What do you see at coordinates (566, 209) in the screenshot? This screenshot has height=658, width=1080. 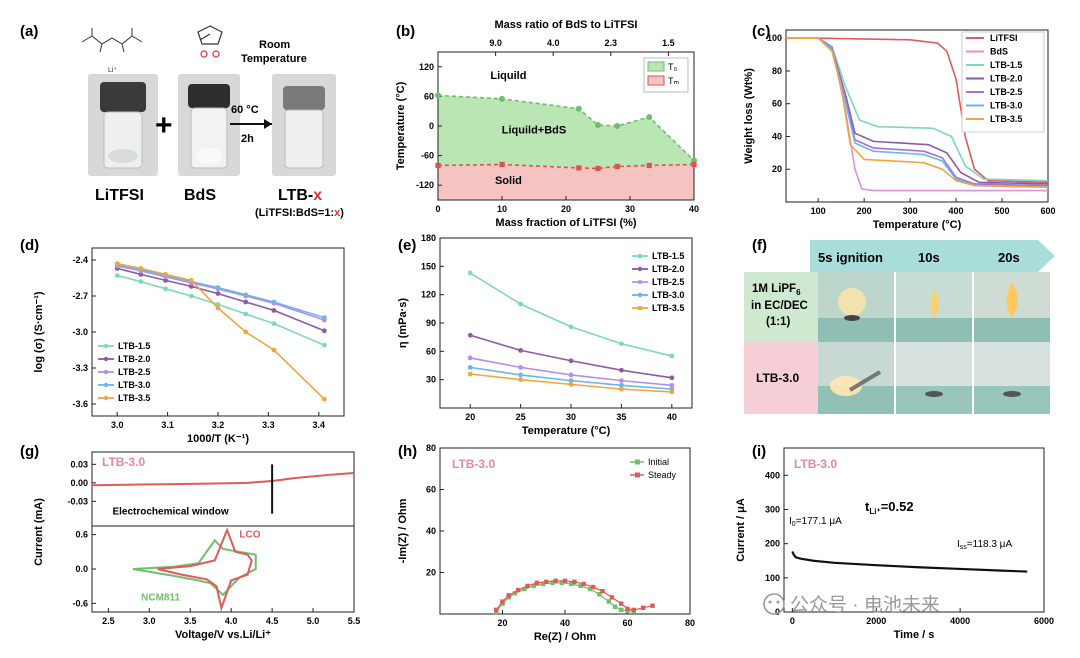 I see `x-tick-label: 20` at bounding box center [566, 209].